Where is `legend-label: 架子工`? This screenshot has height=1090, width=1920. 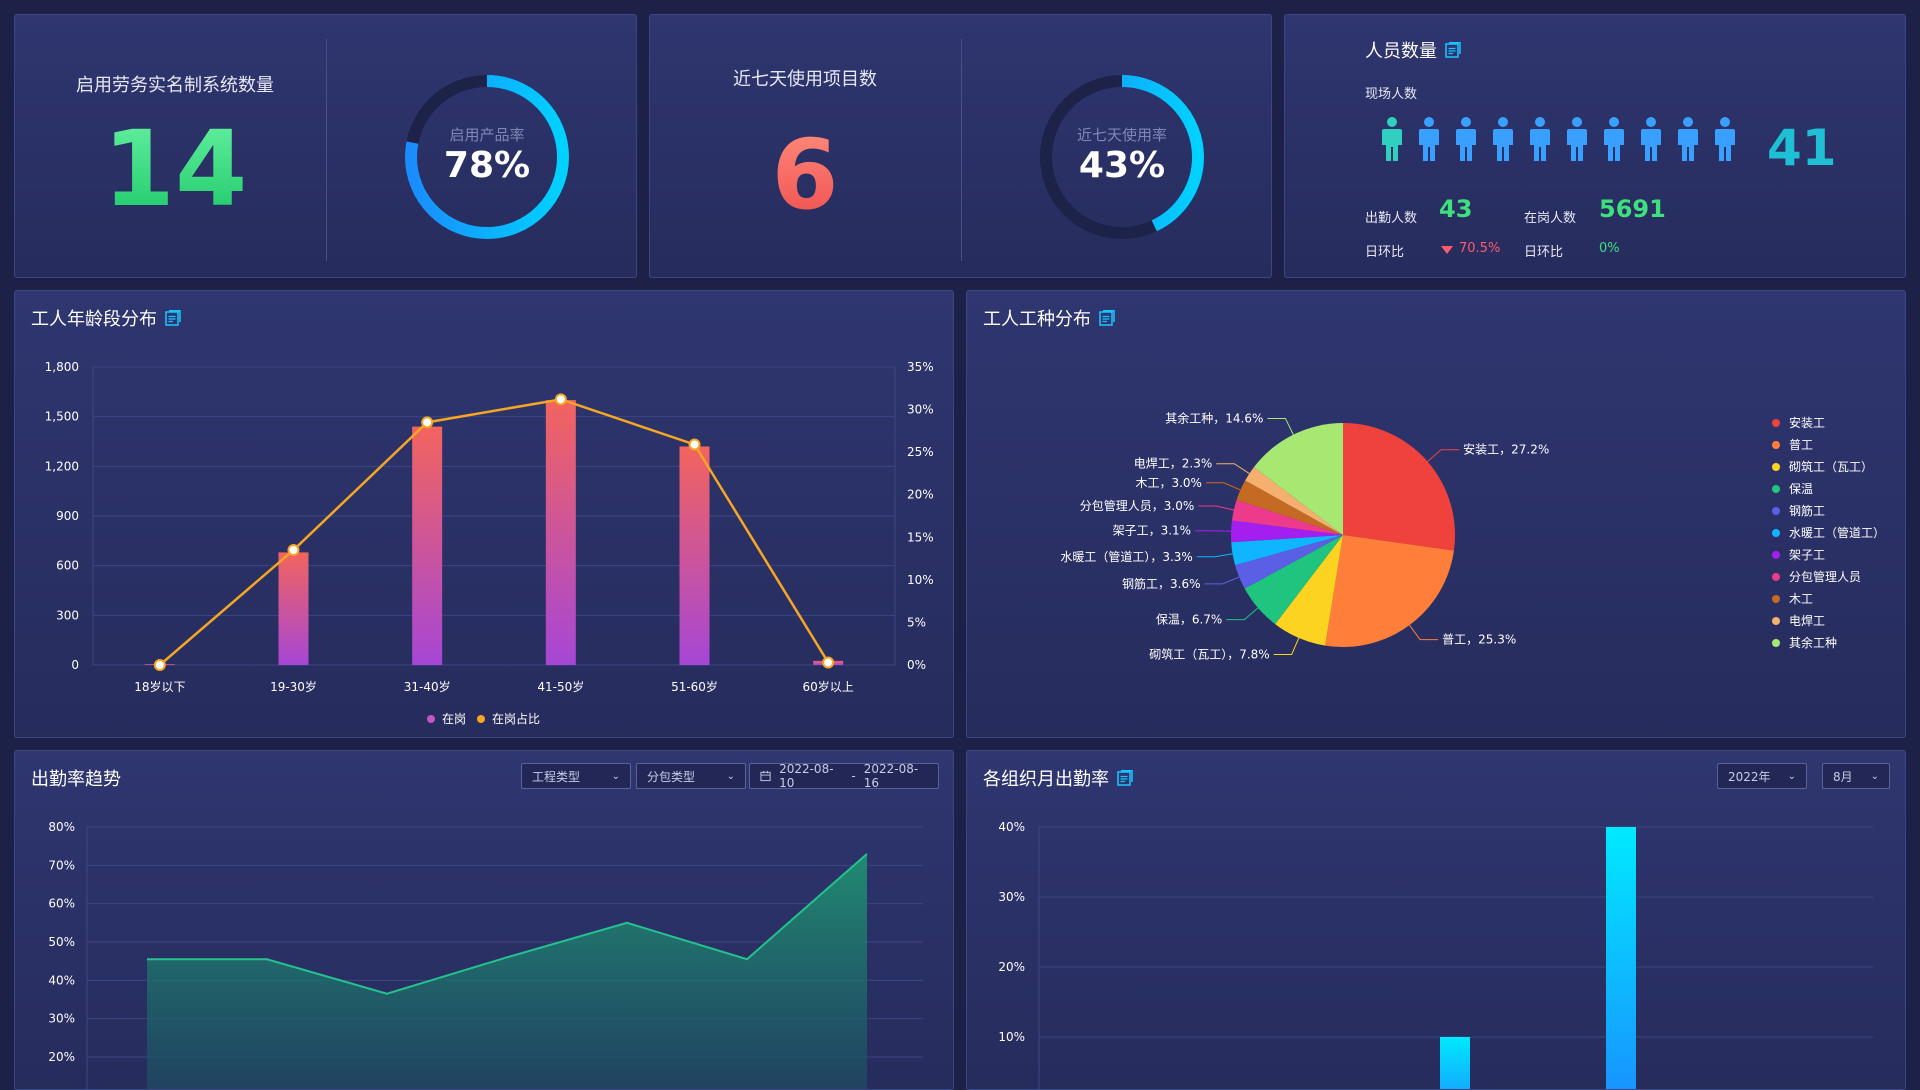 legend-label: 架子工 is located at coordinates (1807, 555).